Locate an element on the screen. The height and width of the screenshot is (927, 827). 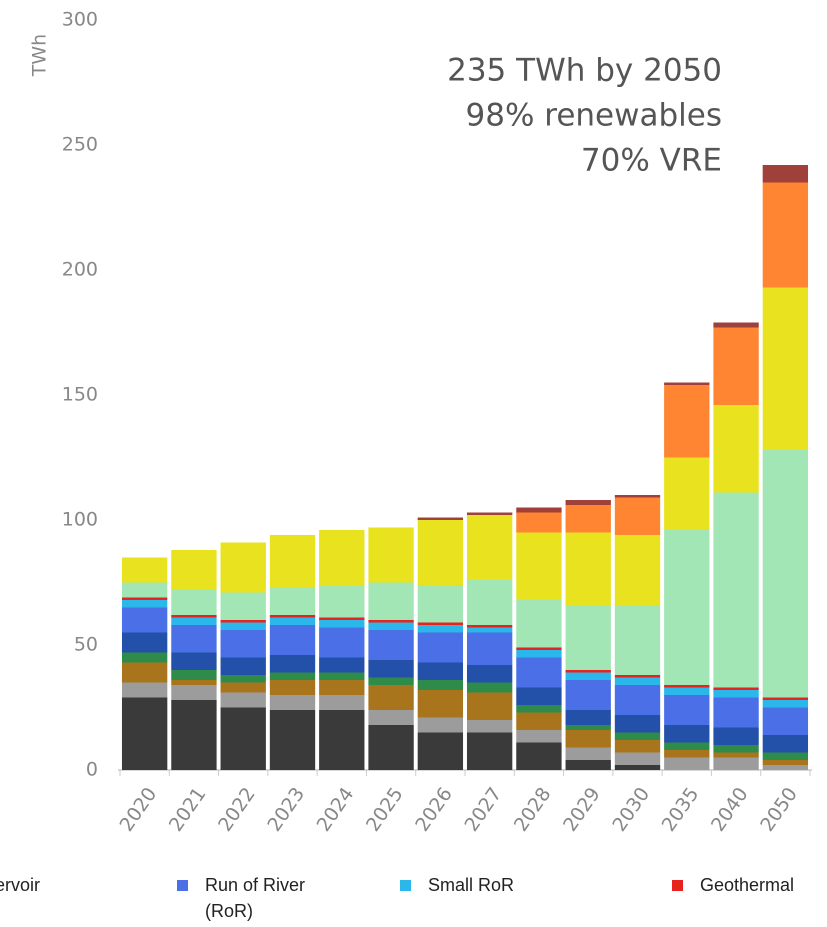
y-tick-label: 0 is located at coordinates (92, 770).